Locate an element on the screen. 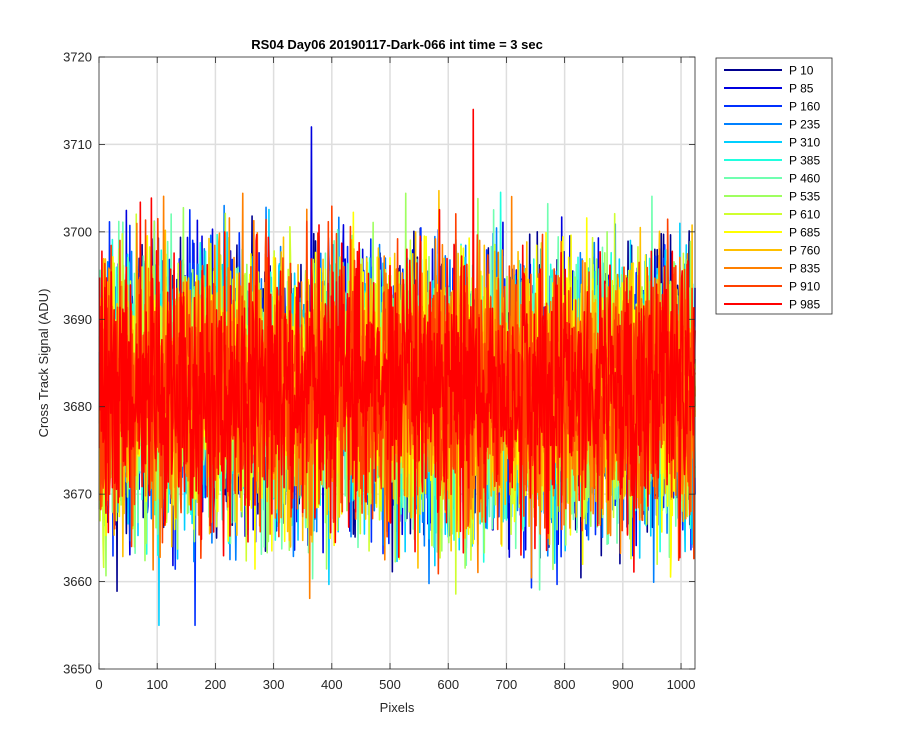  legend-entry: P 385 is located at coordinates (804, 161).